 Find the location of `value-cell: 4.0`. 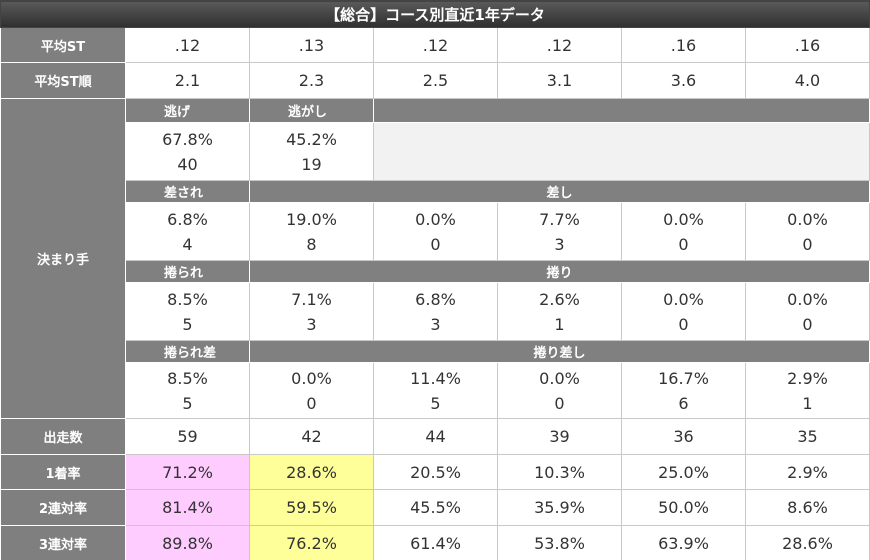

value-cell: 4.0 is located at coordinates (807, 80).